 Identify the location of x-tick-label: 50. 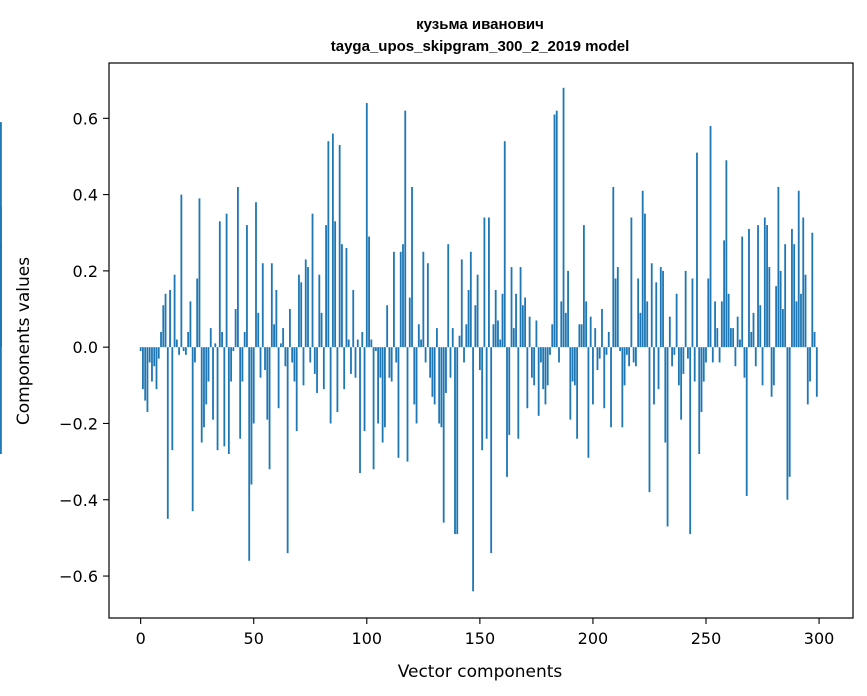
(254, 638).